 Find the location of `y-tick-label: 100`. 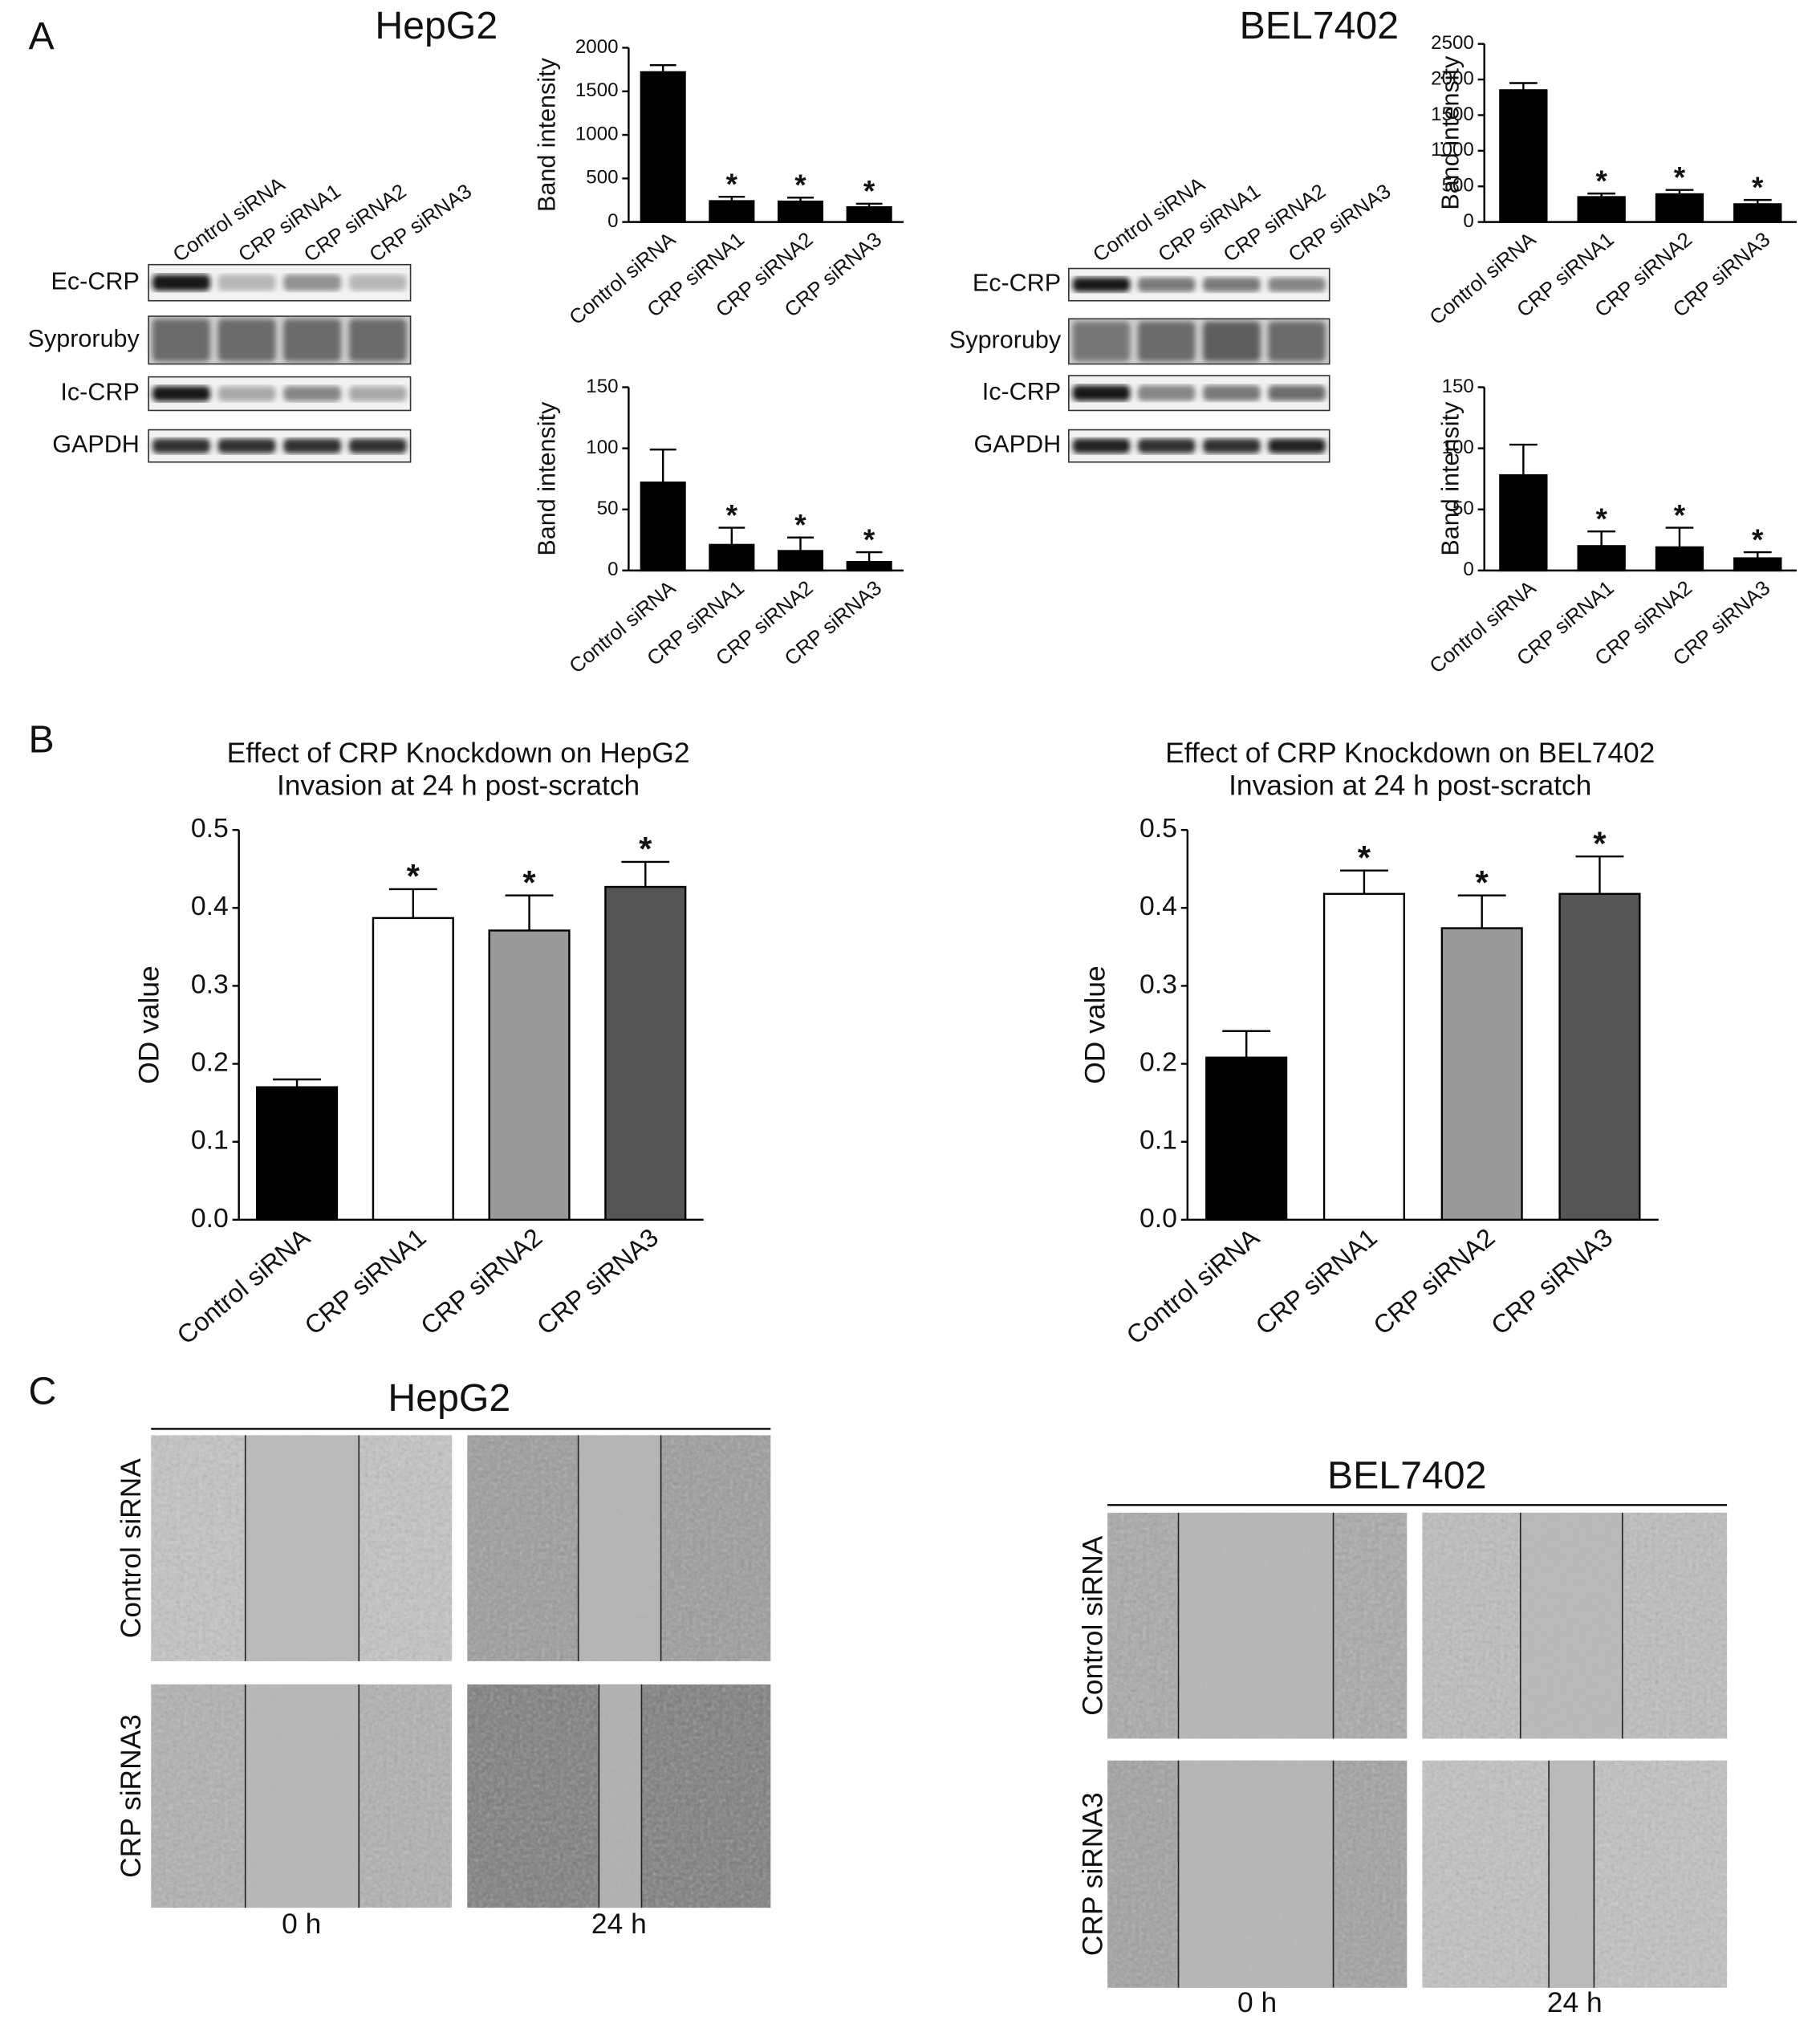

y-tick-label: 100 is located at coordinates (602, 447).